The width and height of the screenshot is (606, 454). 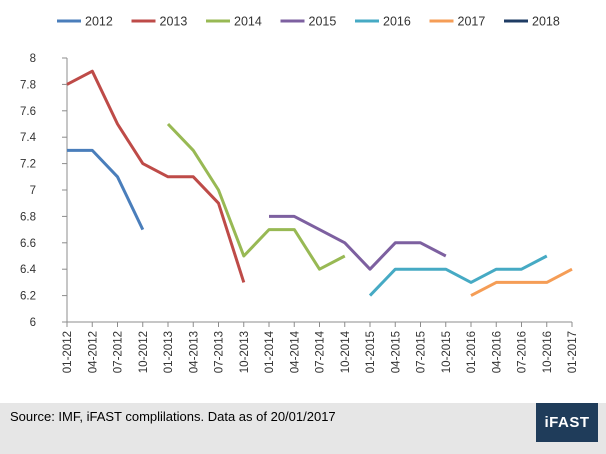 What do you see at coordinates (472, 22) in the screenshot?
I see `legend-label-2017: 2017` at bounding box center [472, 22].